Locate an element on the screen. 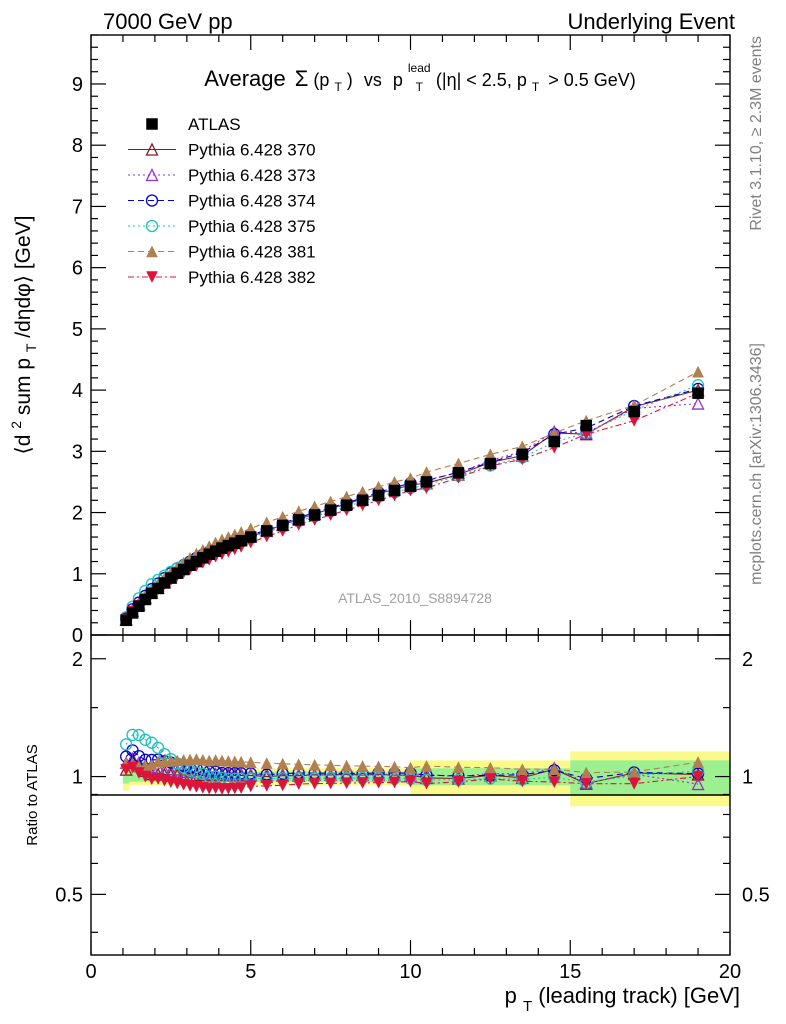  legend-label-pythia-6-428-370: Pythia 6.428 370 is located at coordinates (252, 150).